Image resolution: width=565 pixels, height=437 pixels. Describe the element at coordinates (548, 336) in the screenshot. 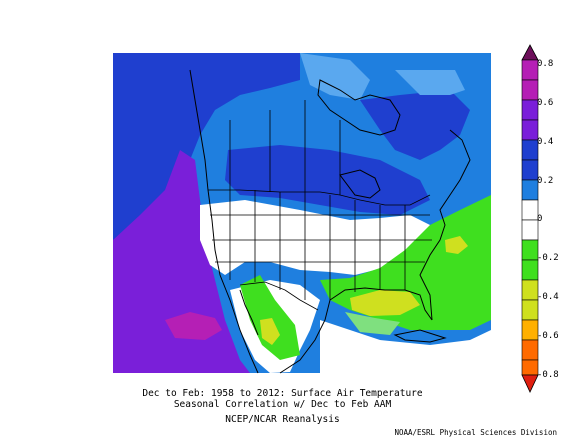

I see `colorbar-label: -0.6` at that location.